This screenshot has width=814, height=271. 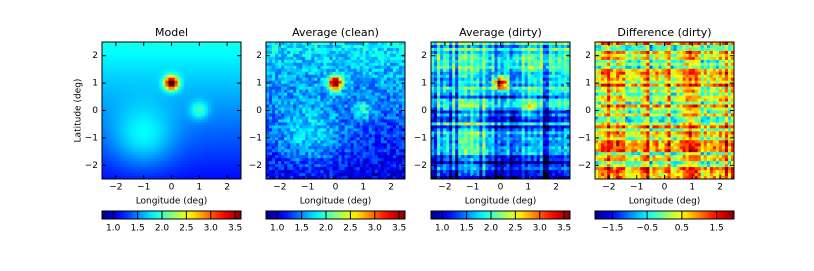 I want to click on x-axis-label: Longitude (deg), so click(x=172, y=202).